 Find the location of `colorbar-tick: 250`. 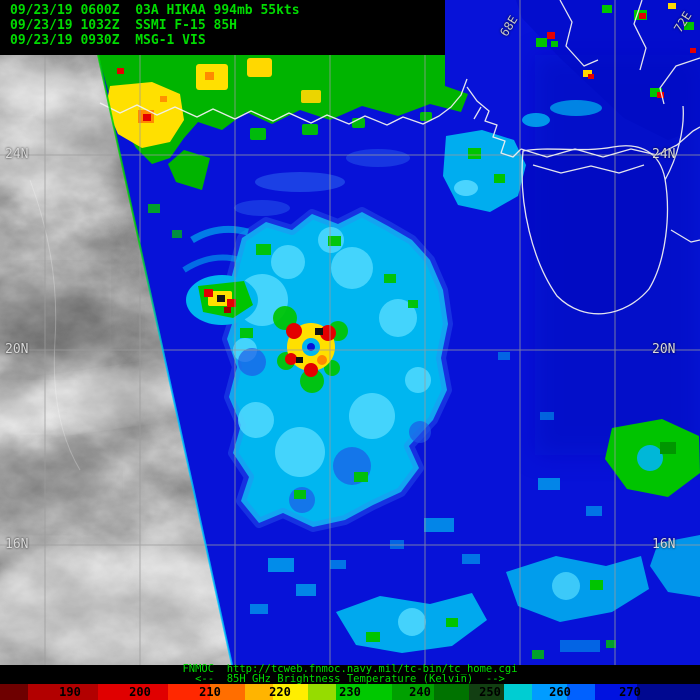

colorbar-tick: 250 is located at coordinates (490, 692).